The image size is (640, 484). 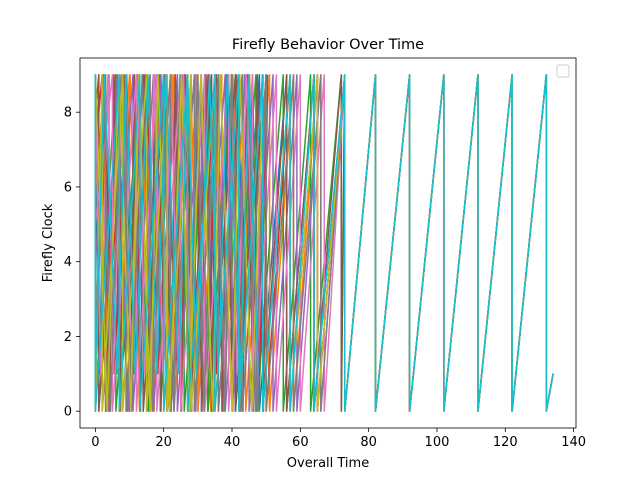 I want to click on y-tick-label: 6, so click(x=68, y=187).